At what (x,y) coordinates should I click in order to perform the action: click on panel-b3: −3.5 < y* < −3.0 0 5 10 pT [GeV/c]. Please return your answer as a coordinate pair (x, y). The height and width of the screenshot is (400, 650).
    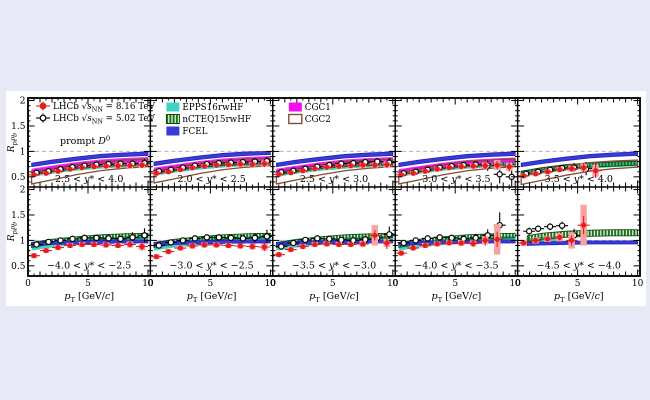
    Looking at the image, I should click on (334, 245).